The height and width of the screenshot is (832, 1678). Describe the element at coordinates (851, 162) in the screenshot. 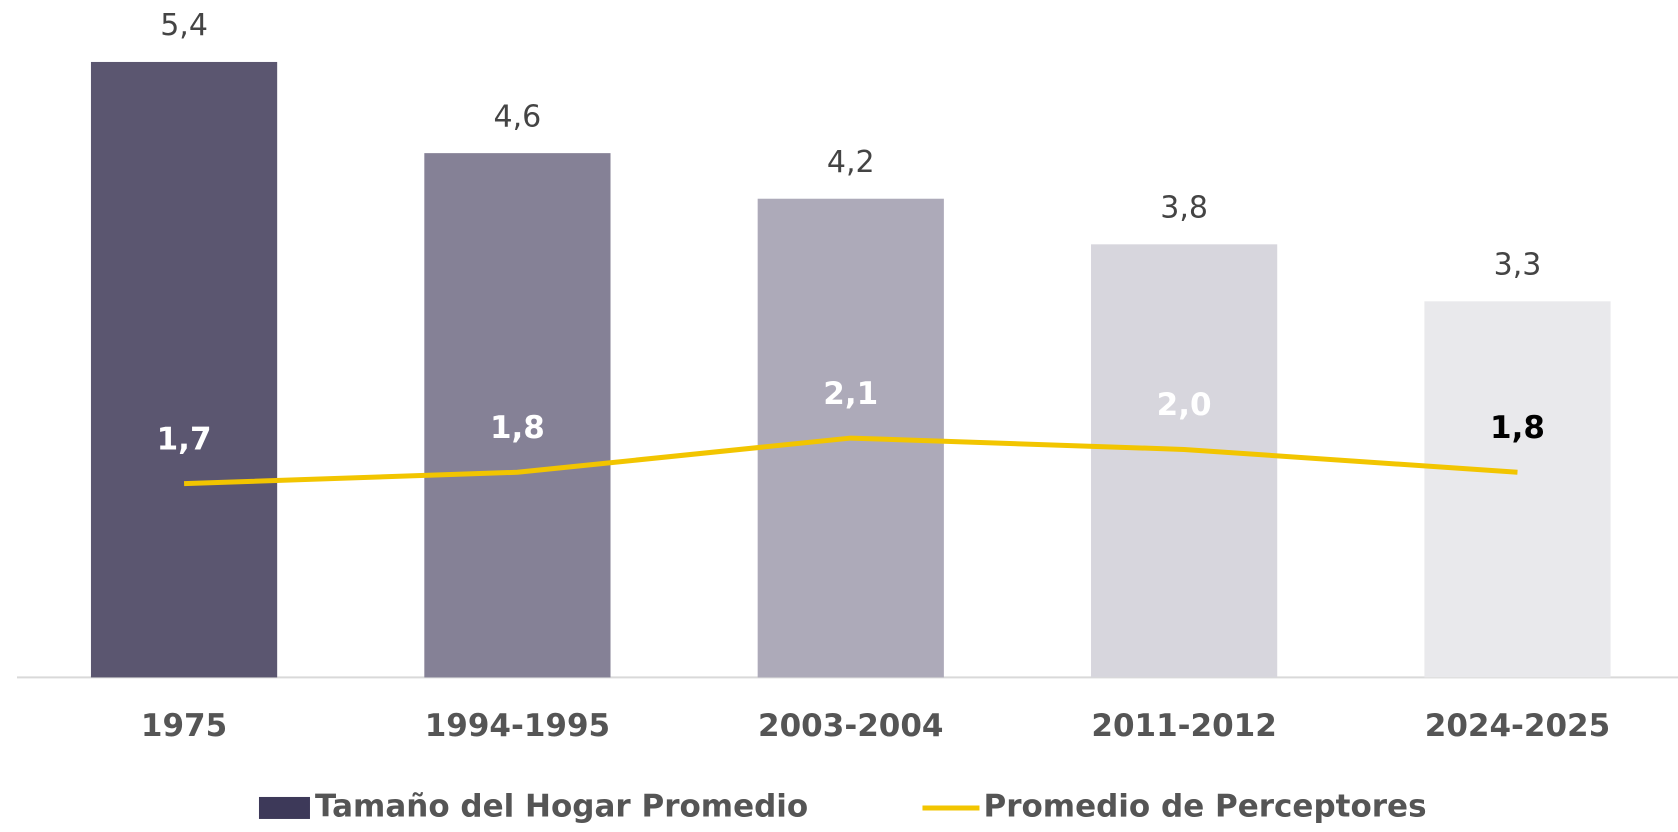

I see `bar-value-label: 4,2` at that location.